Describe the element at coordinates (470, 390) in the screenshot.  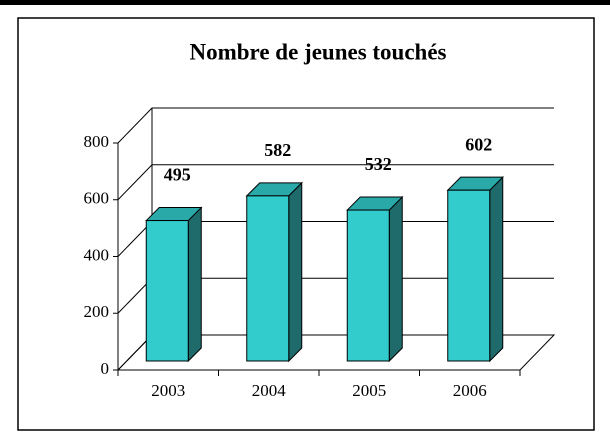
I see `x-tick-label: 2006` at that location.